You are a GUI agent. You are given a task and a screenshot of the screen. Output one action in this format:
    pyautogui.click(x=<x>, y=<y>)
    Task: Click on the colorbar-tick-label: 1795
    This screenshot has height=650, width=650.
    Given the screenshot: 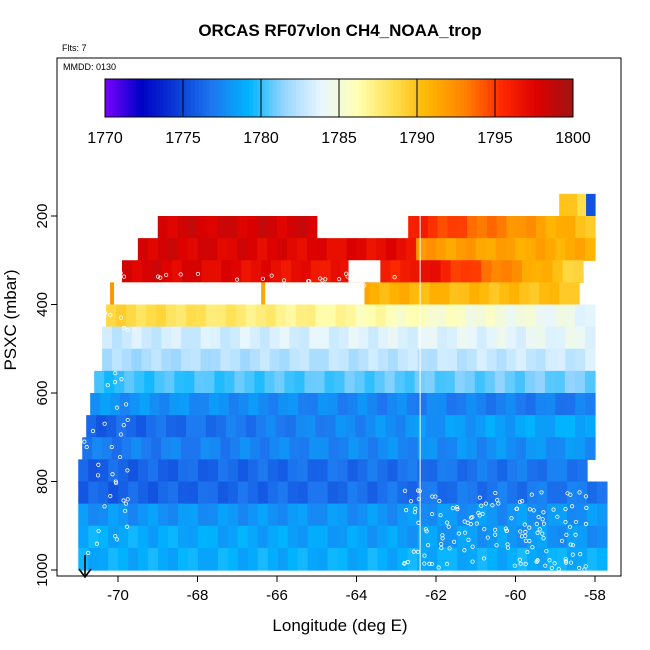 What is the action you would take?
    pyautogui.click(x=495, y=138)
    